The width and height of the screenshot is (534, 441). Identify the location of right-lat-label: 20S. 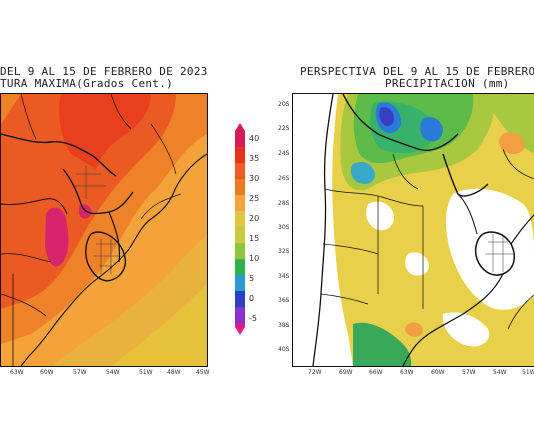
(284, 104).